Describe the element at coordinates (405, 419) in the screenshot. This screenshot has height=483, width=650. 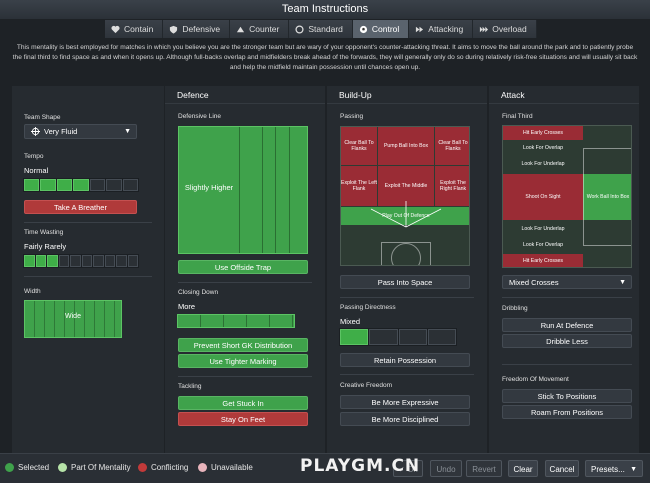
I see `more-disciplined-button: Be More Disciplined` at that location.